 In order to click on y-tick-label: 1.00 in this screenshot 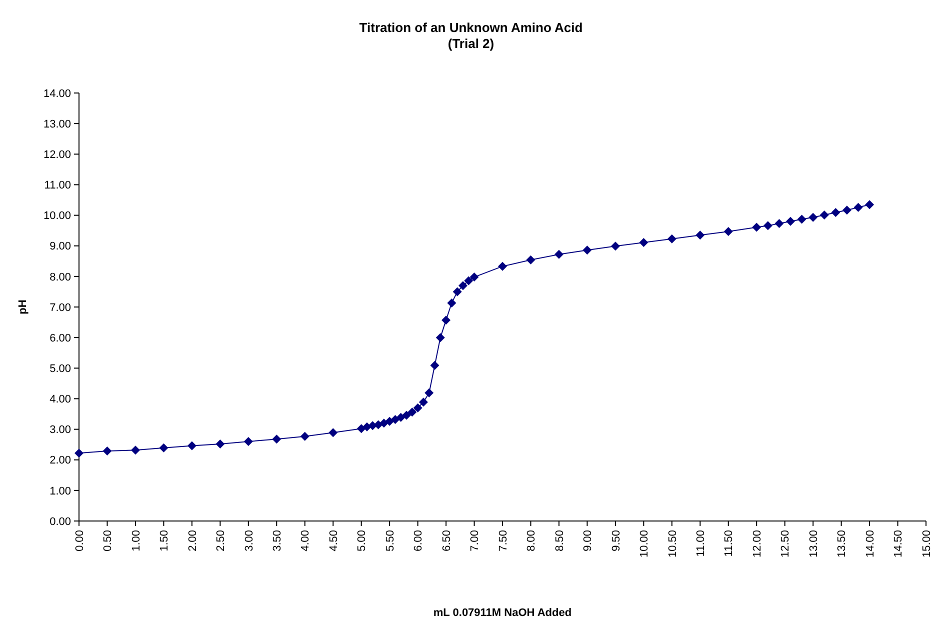, I will do `click(60, 491)`.